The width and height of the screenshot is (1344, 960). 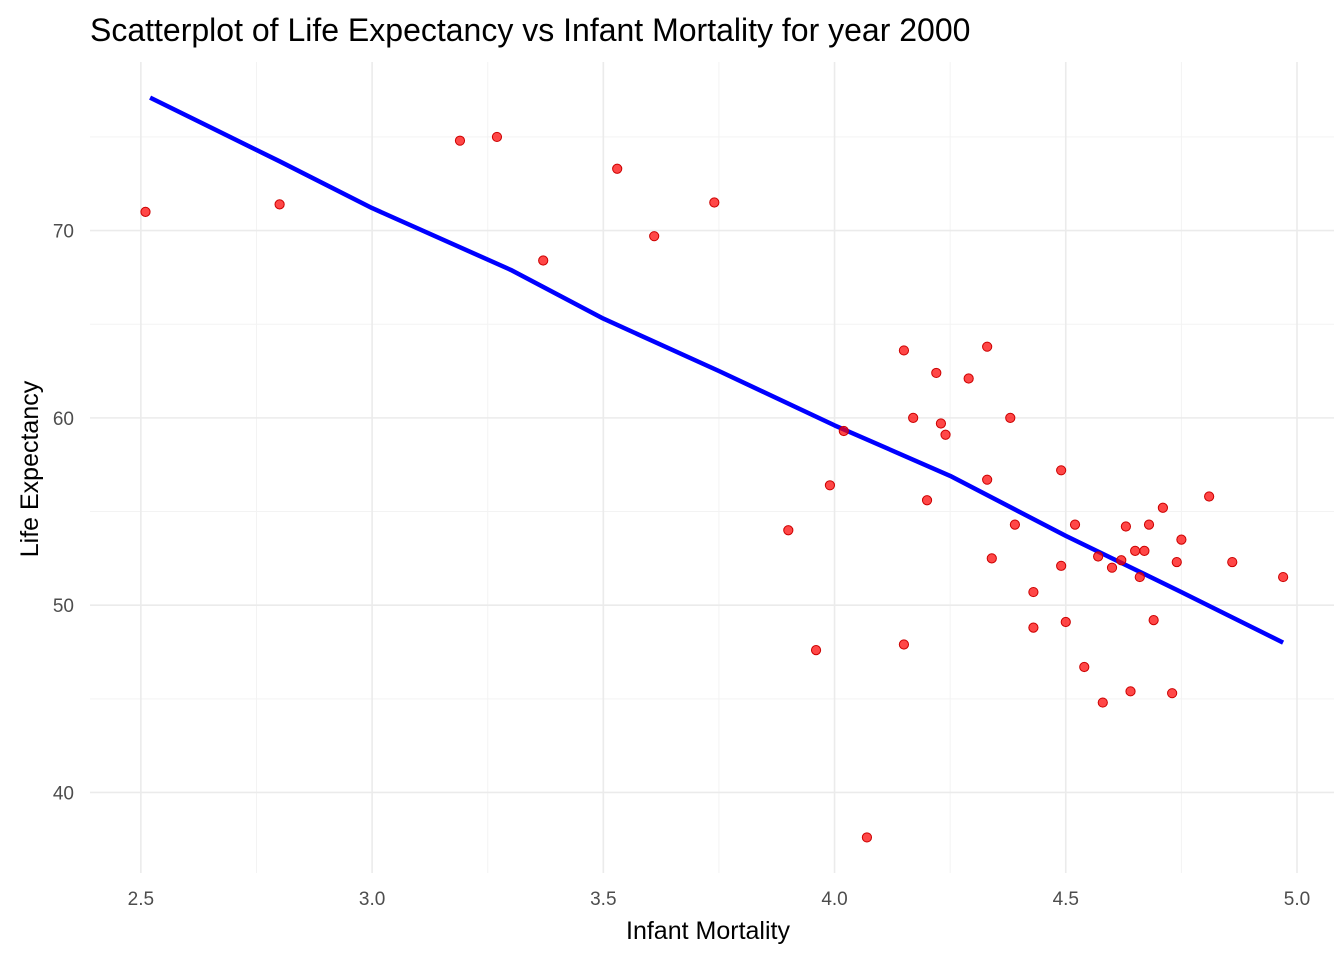 I want to click on x-tick-label: 5.0, so click(x=1297, y=899).